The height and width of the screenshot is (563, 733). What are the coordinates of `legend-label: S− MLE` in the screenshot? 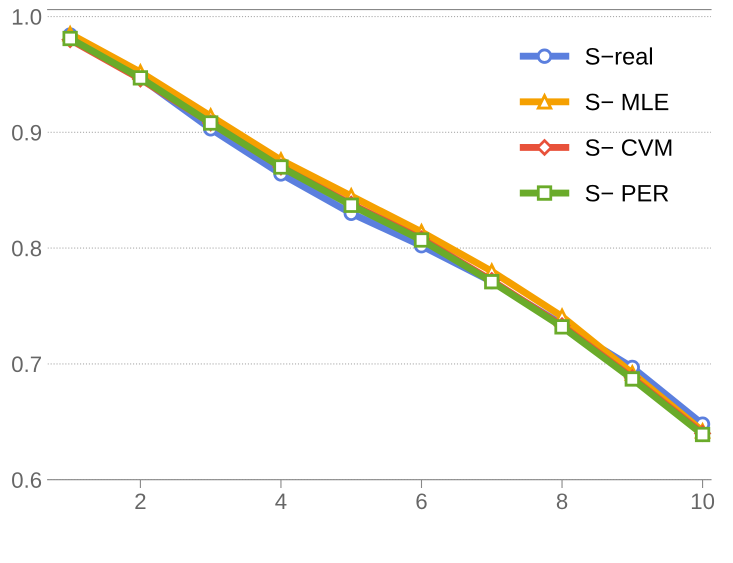 It's located at (627, 102).